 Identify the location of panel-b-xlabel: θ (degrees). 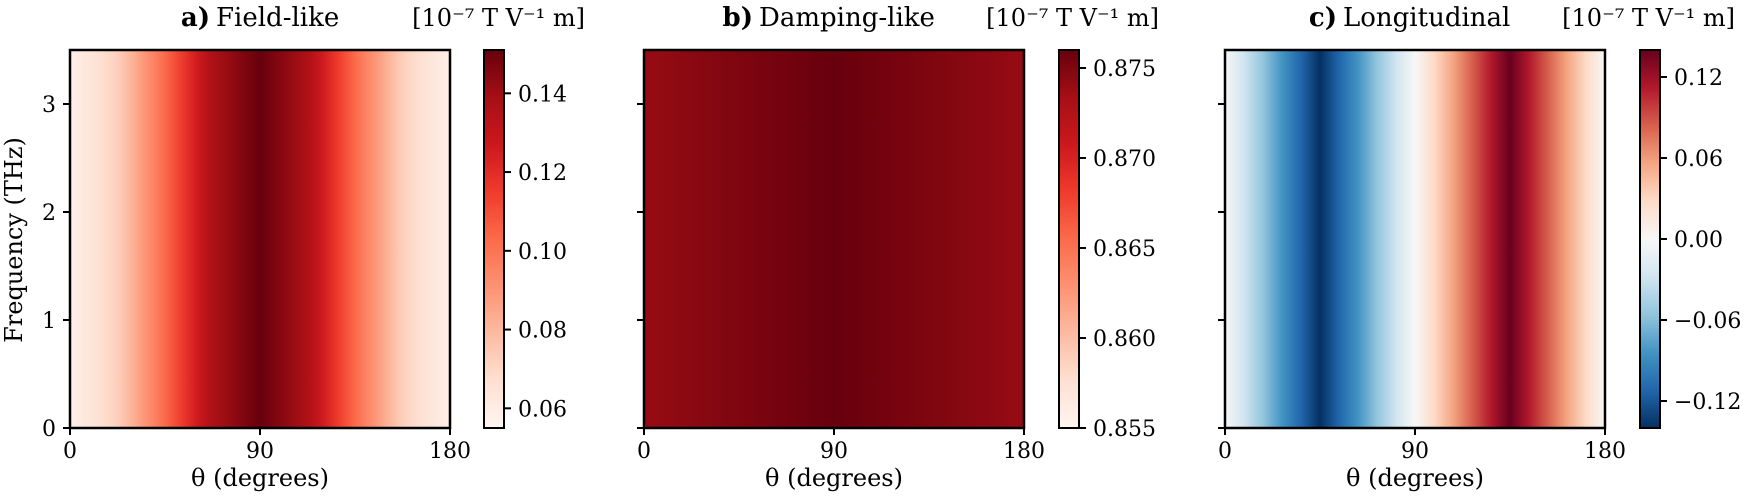
(834, 478).